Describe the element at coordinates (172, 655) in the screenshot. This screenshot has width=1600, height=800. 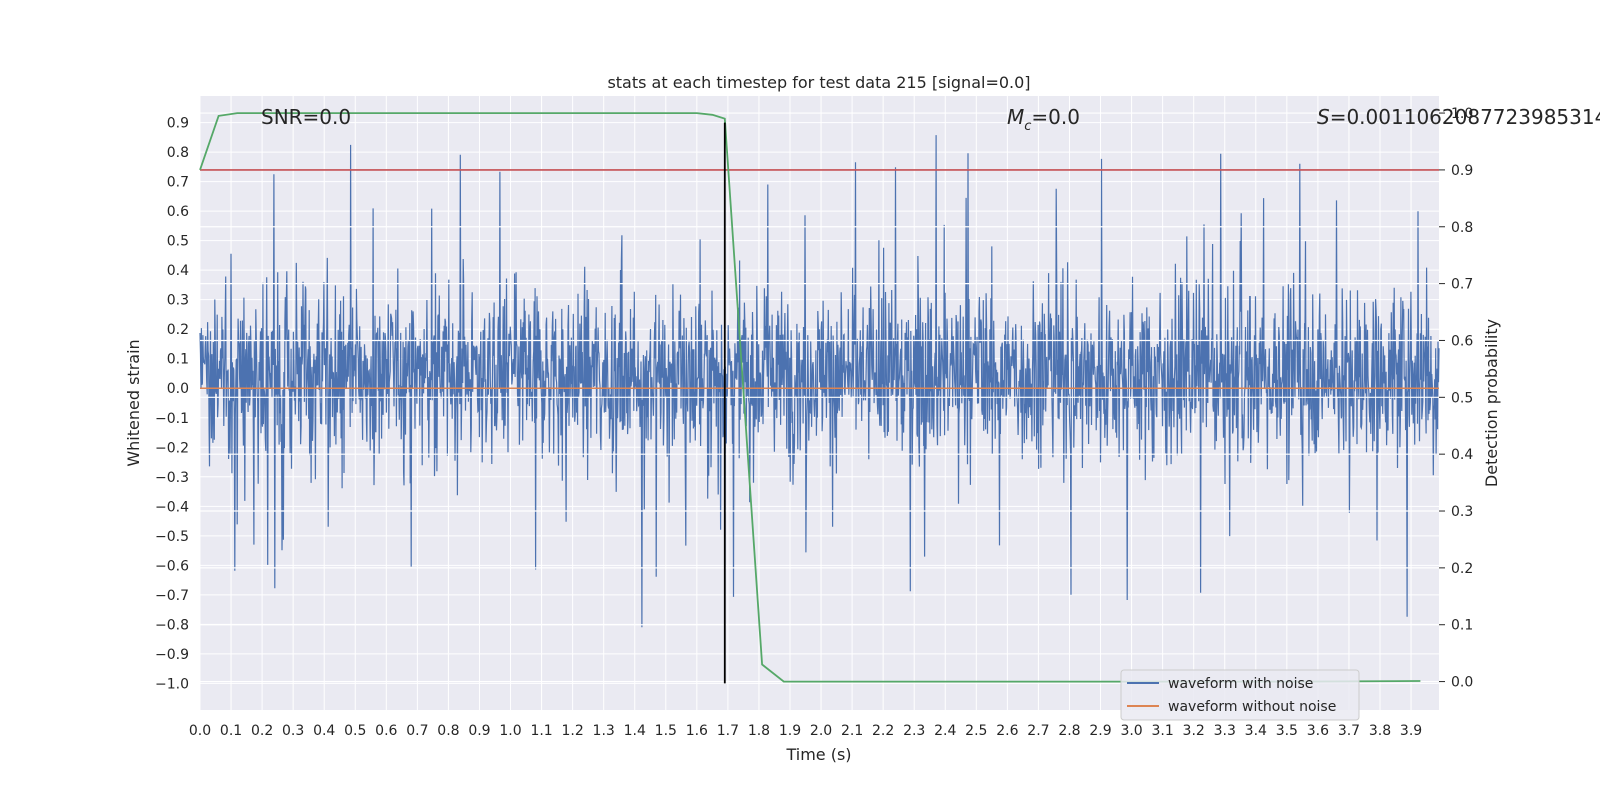
I see `y-tick-label: −0.9` at that location.